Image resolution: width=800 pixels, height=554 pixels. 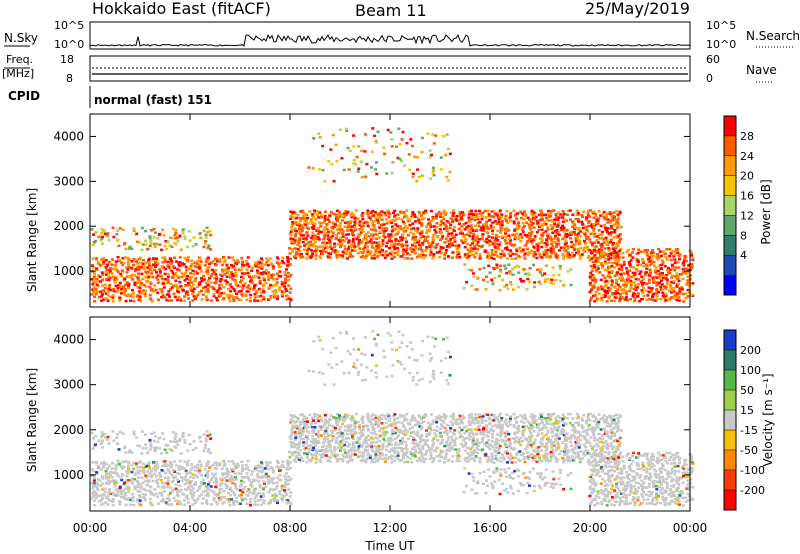 What do you see at coordinates (24, 96) in the screenshot?
I see `cpid-label: CPID` at bounding box center [24, 96].